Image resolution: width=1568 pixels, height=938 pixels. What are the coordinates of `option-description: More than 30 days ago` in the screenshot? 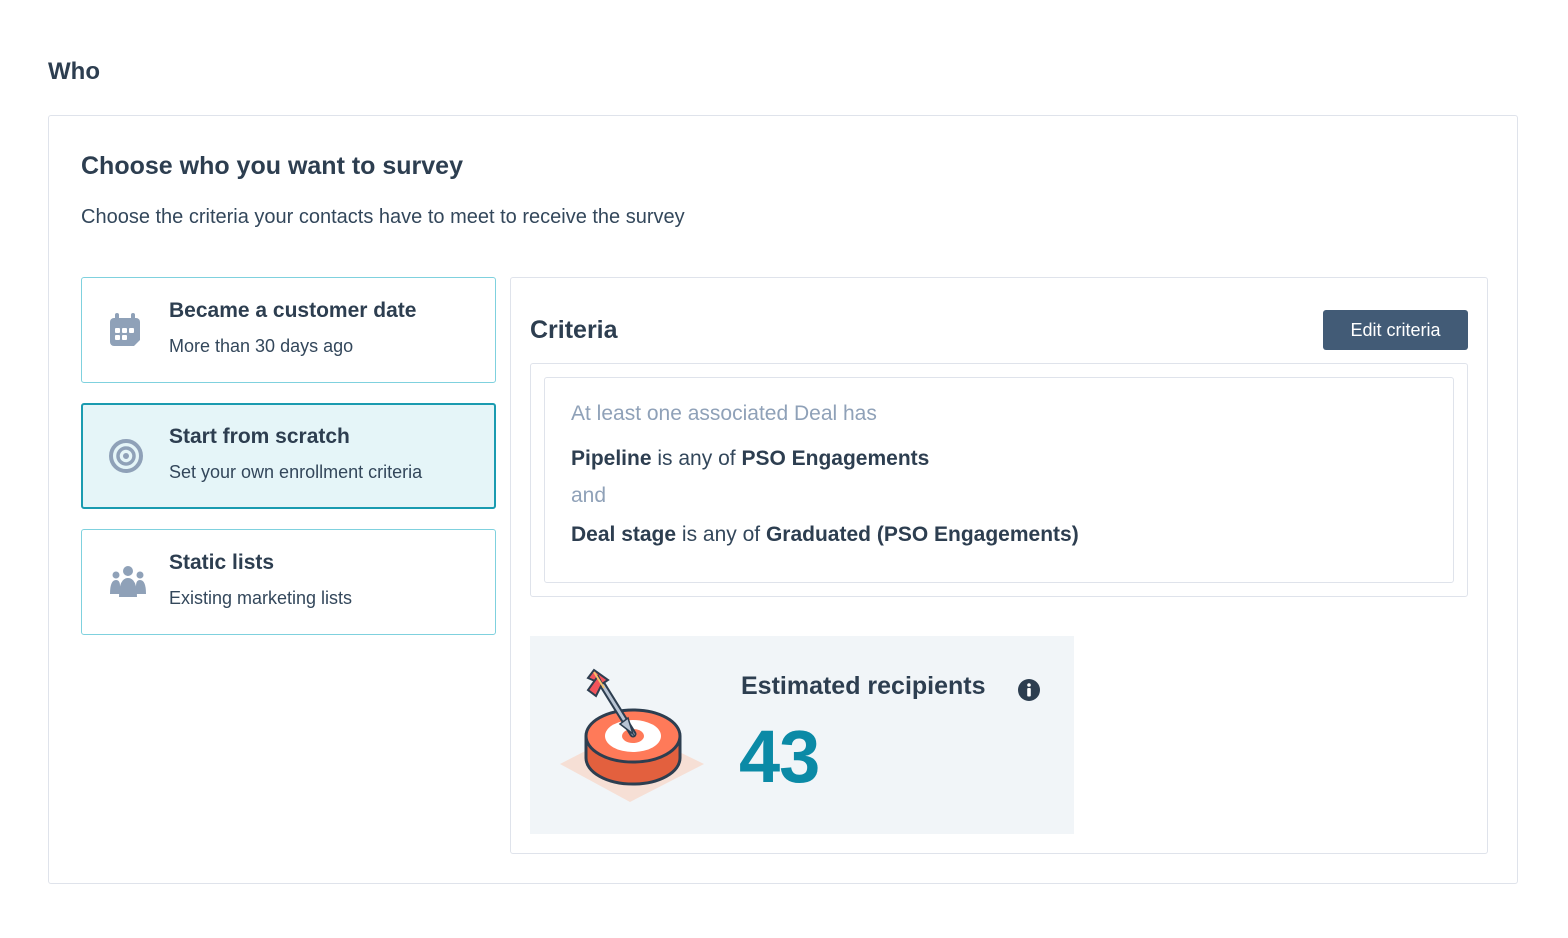 It's located at (261, 346).